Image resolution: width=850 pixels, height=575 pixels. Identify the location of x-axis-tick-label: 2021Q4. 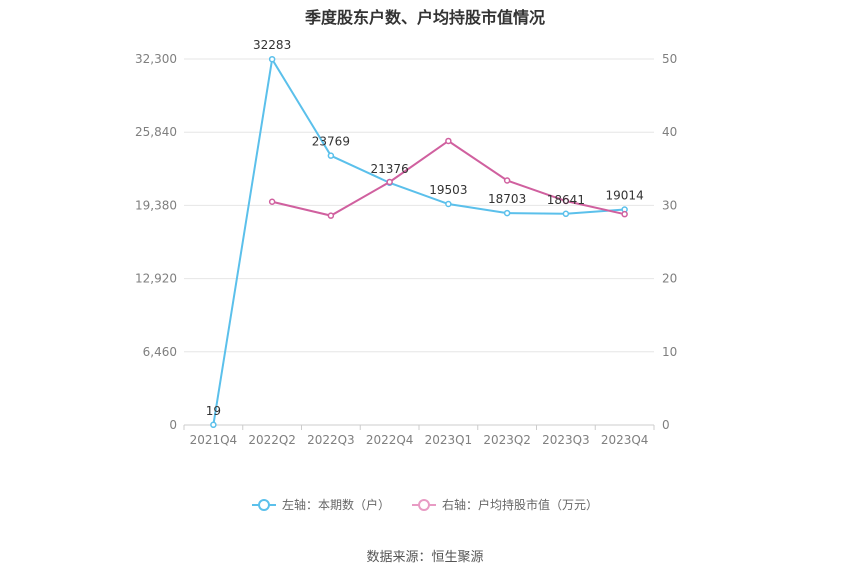
(214, 440).